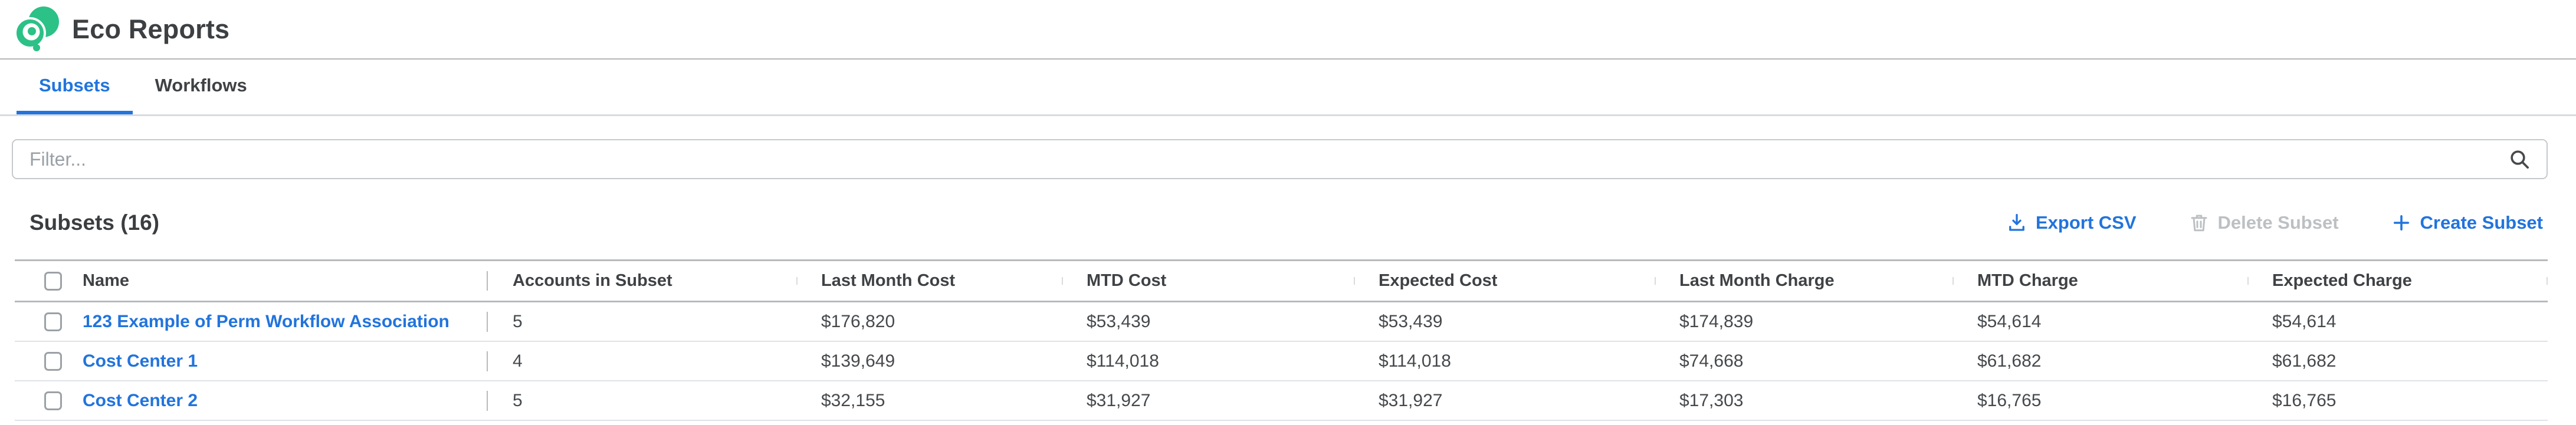  I want to click on expected-cost-cell: $31,927, so click(1411, 400).